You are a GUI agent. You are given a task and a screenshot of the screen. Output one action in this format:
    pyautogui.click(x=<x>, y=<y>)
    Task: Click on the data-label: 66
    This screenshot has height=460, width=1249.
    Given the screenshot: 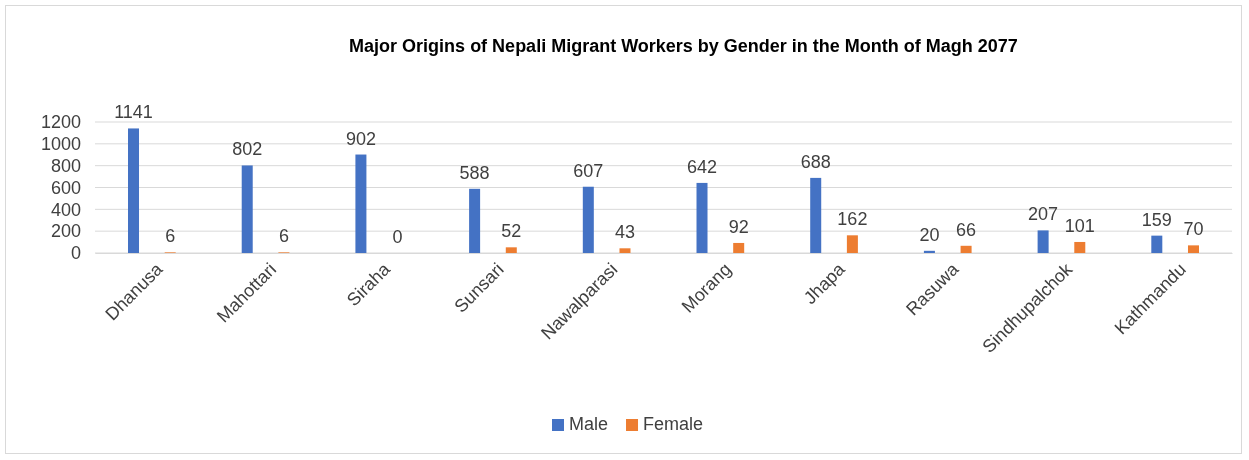 What is the action you would take?
    pyautogui.click(x=966, y=229)
    